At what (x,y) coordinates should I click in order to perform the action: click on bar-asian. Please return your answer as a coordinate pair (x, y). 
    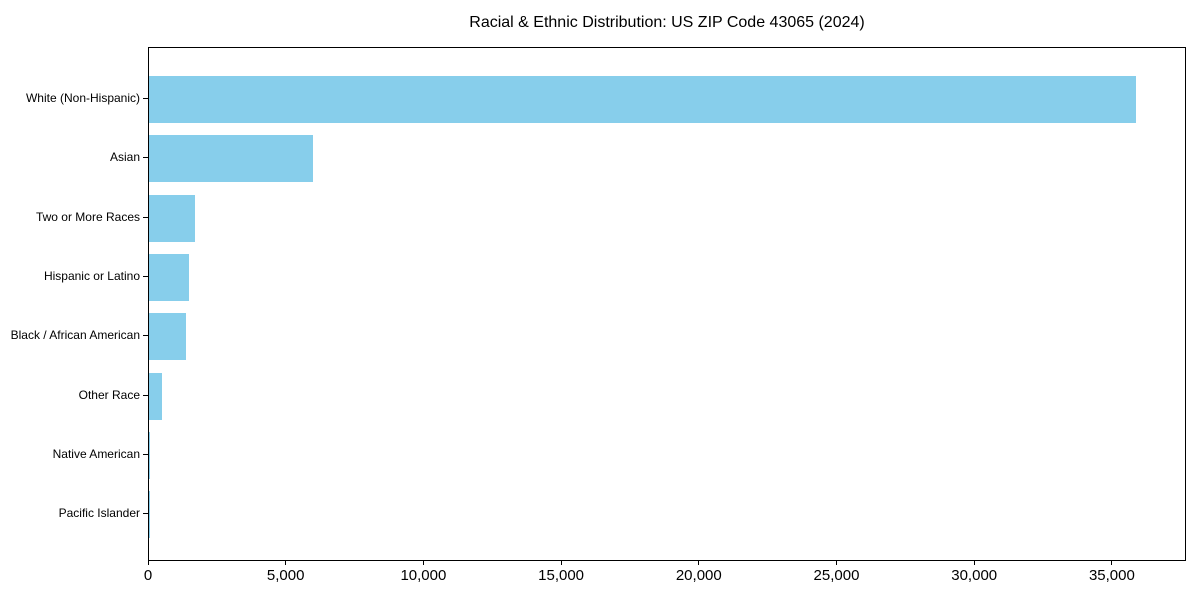
    Looking at the image, I should click on (231, 159).